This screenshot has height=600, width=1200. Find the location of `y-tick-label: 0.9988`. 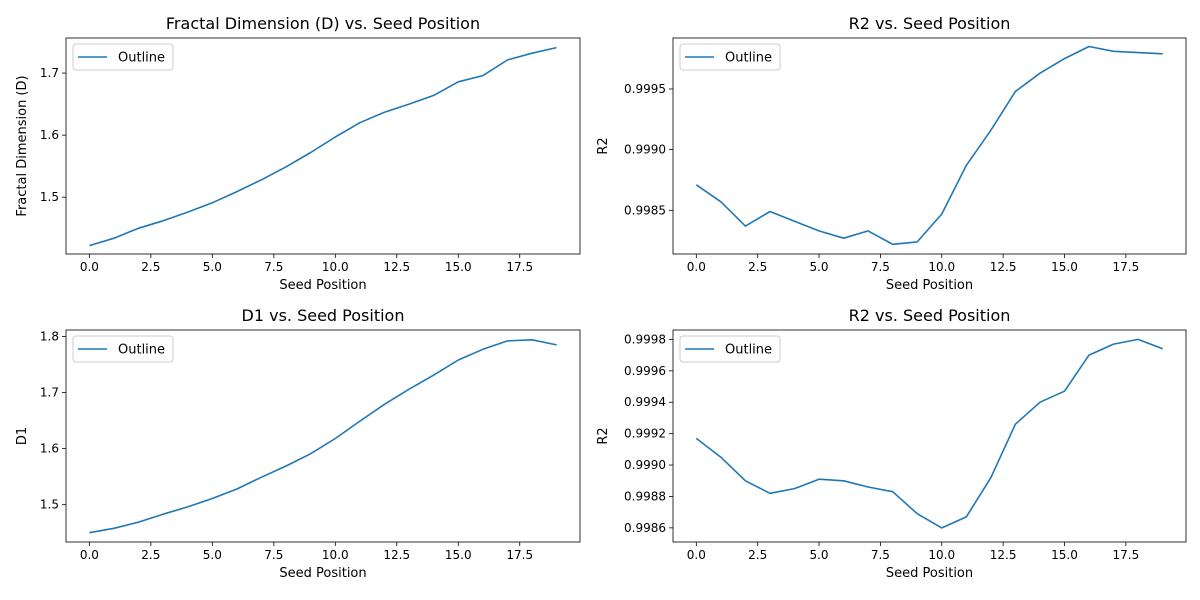

y-tick-label: 0.9988 is located at coordinates (645, 496).